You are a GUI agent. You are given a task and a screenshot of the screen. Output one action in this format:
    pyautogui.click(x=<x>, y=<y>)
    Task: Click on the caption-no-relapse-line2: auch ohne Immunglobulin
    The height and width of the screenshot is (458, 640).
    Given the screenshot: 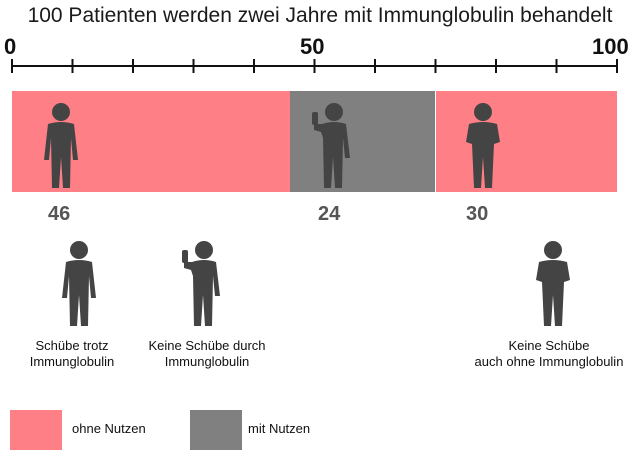 What is the action you would take?
    pyautogui.click(x=549, y=361)
    